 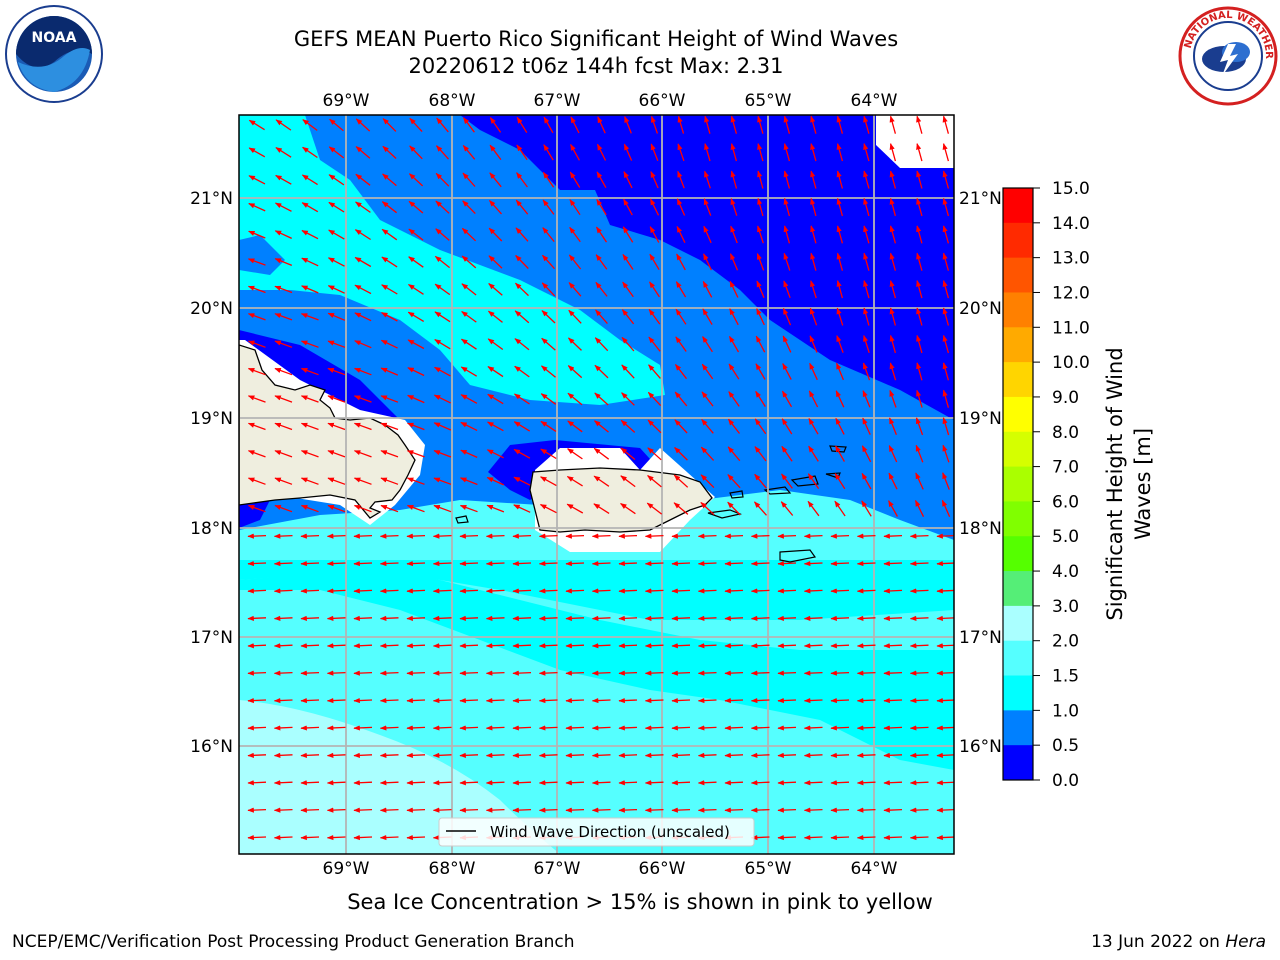 I want to click on colorbar-tick-label: 3.0, so click(x=1065, y=607).